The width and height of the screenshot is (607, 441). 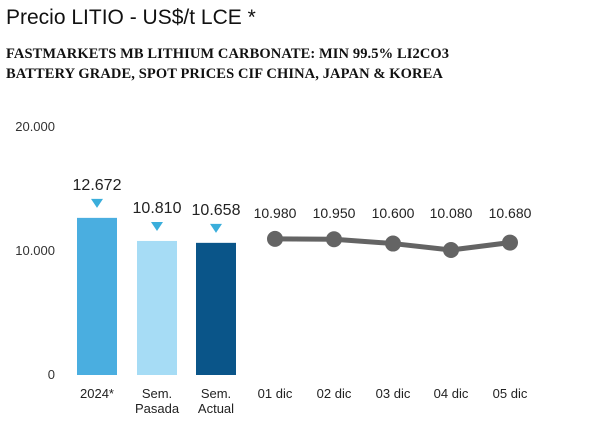 I want to click on bar-value-label: 12.672, so click(x=97, y=185).